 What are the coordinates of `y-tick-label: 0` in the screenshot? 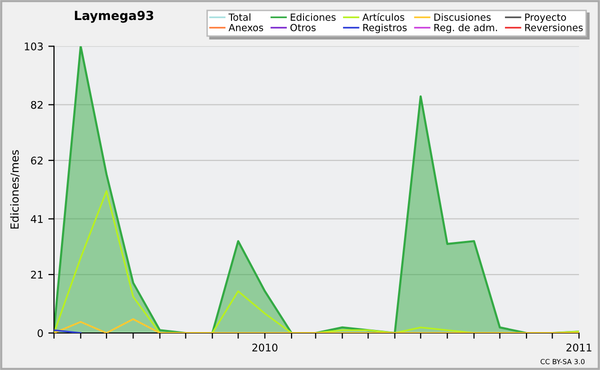 It's located at (40, 333).